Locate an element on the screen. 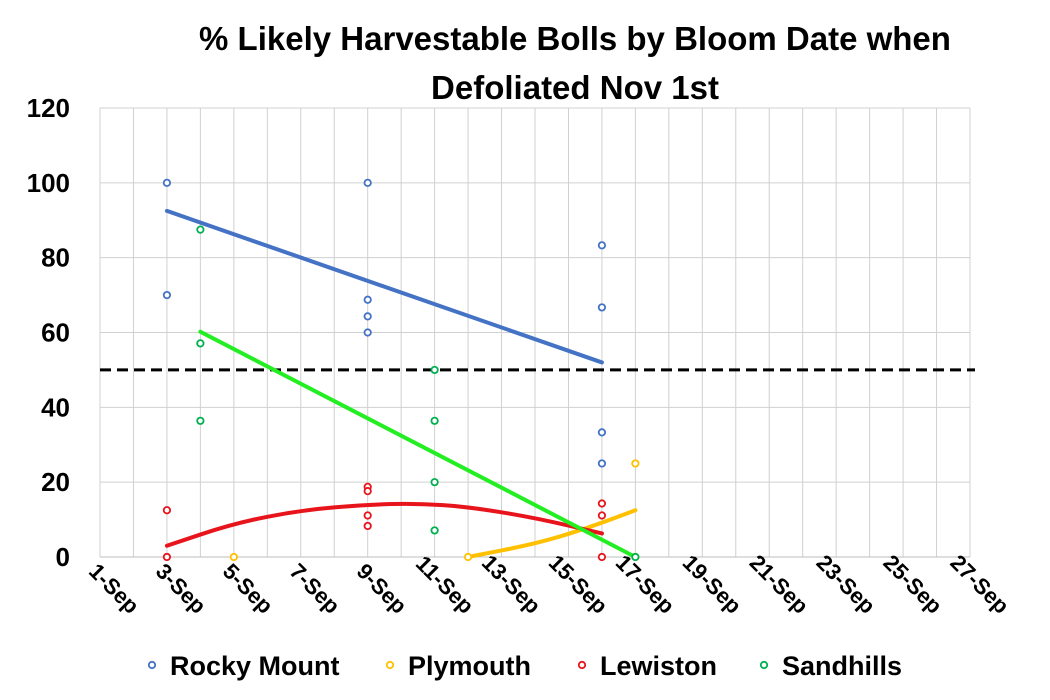  x-tick-label: 19-Sep is located at coordinates (712, 584).